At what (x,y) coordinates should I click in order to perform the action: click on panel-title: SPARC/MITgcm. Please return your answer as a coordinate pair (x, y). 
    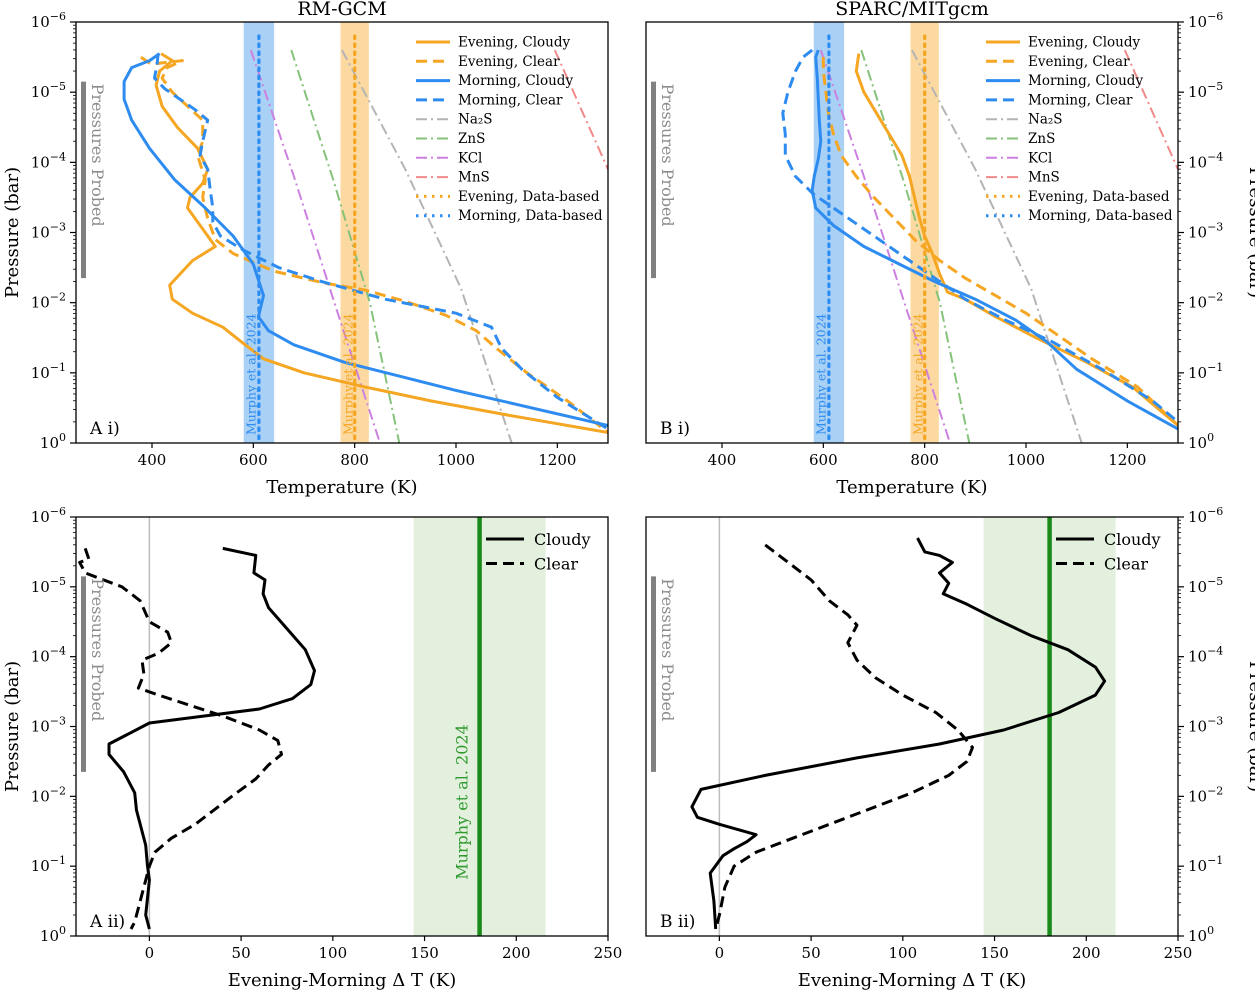
    Looking at the image, I should click on (911, 10).